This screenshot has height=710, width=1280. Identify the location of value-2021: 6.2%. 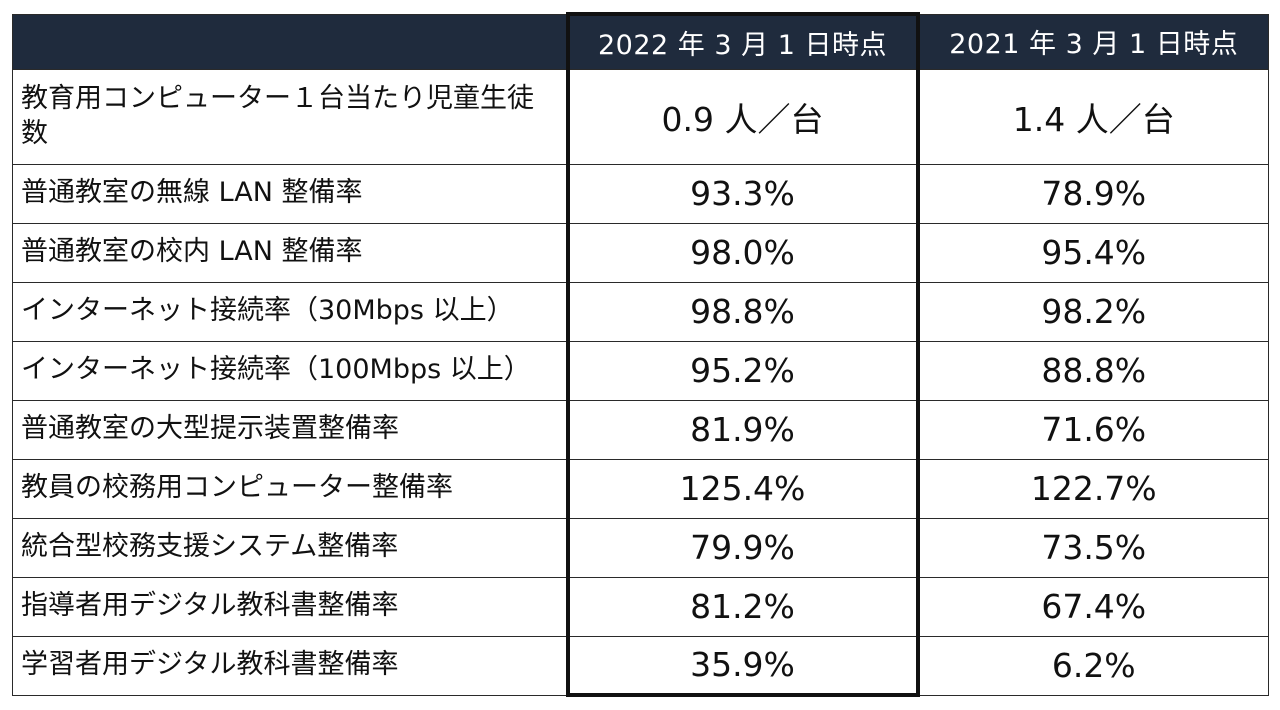
(1093, 665).